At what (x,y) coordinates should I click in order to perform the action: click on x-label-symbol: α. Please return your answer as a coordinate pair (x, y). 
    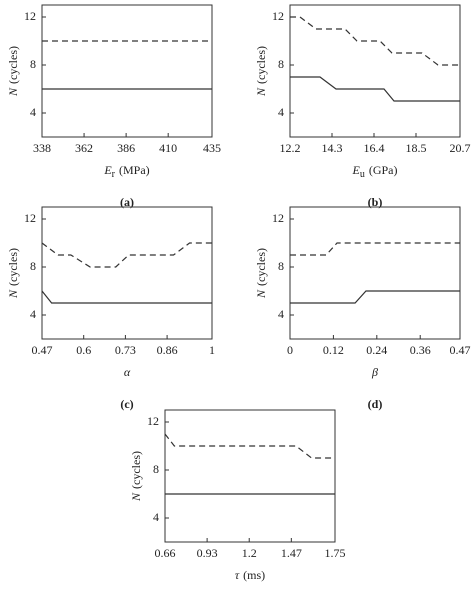
    Looking at the image, I should click on (127, 372).